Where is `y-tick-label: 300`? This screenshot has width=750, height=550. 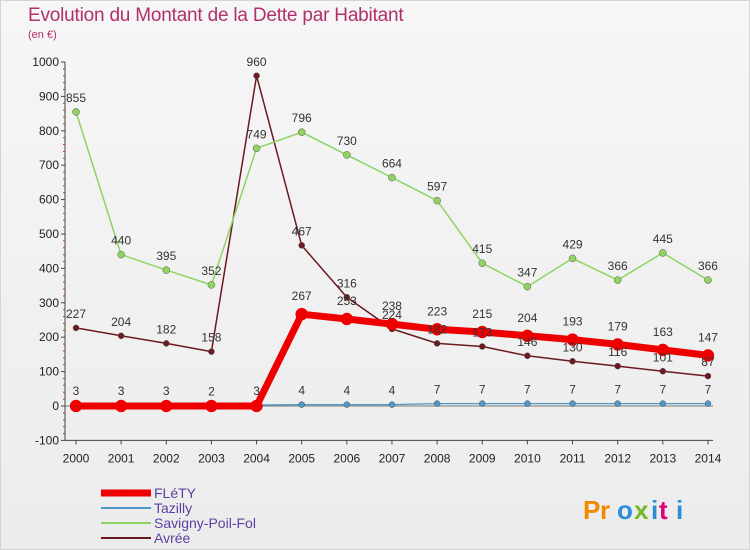 y-tick-label: 300 is located at coordinates (49, 303).